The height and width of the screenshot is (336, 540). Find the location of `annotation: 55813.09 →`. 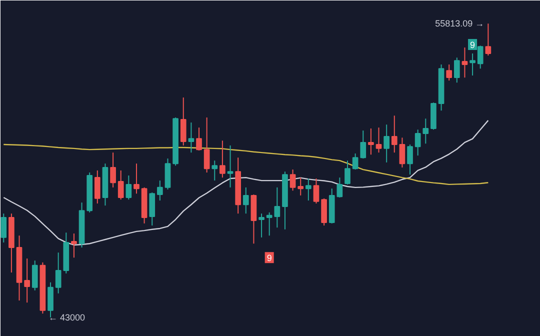

annotation: 55813.09 → is located at coordinates (459, 23).